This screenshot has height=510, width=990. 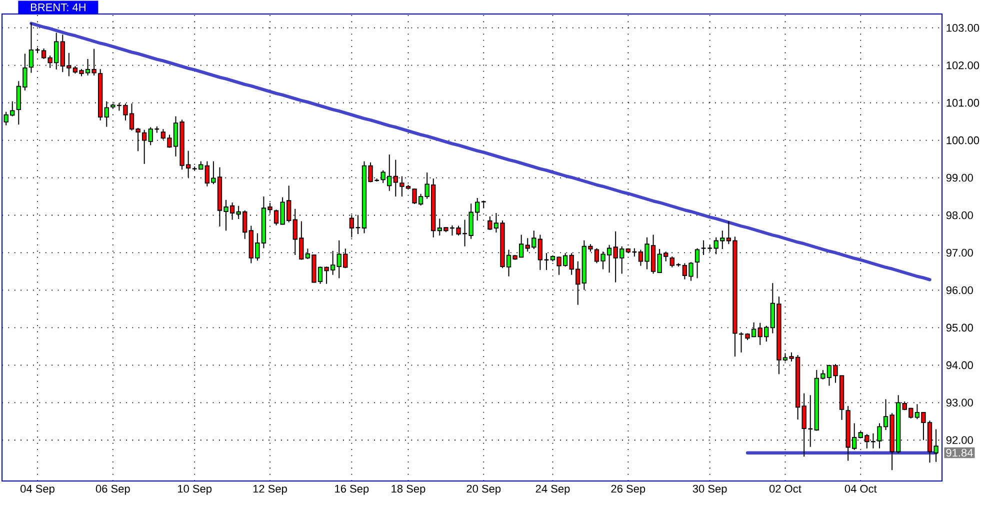 I want to click on x-tick-label: 24 Sep, so click(x=553, y=489).